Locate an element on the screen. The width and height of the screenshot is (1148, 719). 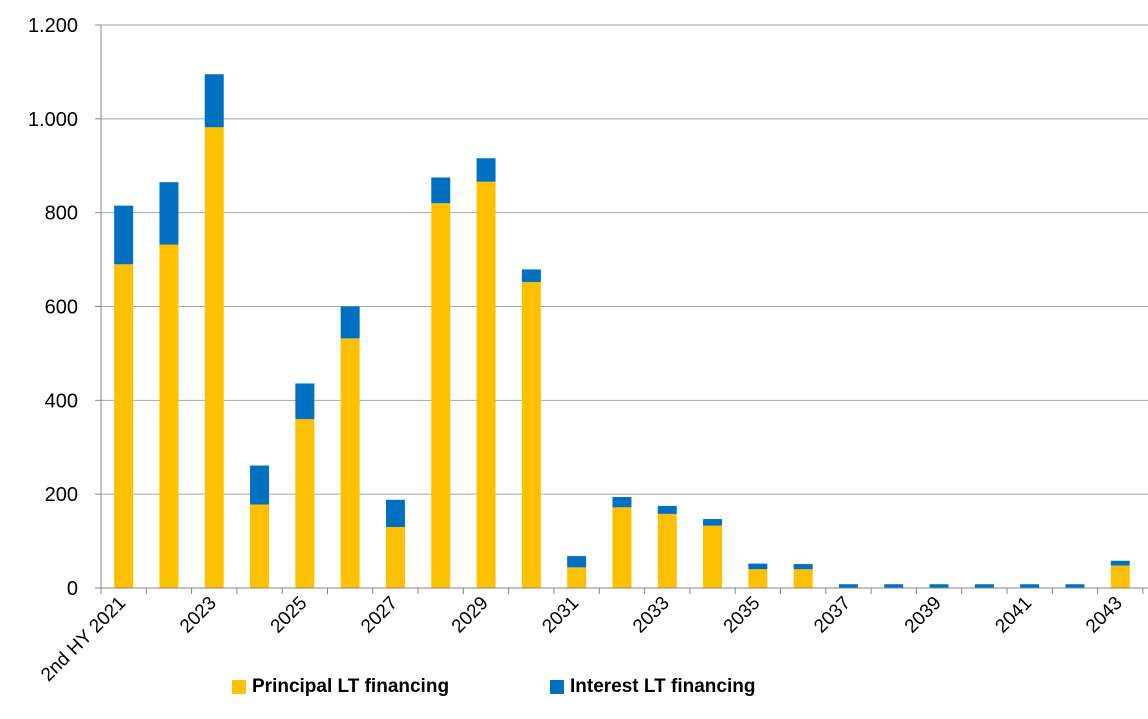
x-tick-label: 2043 is located at coordinates (1104, 615).